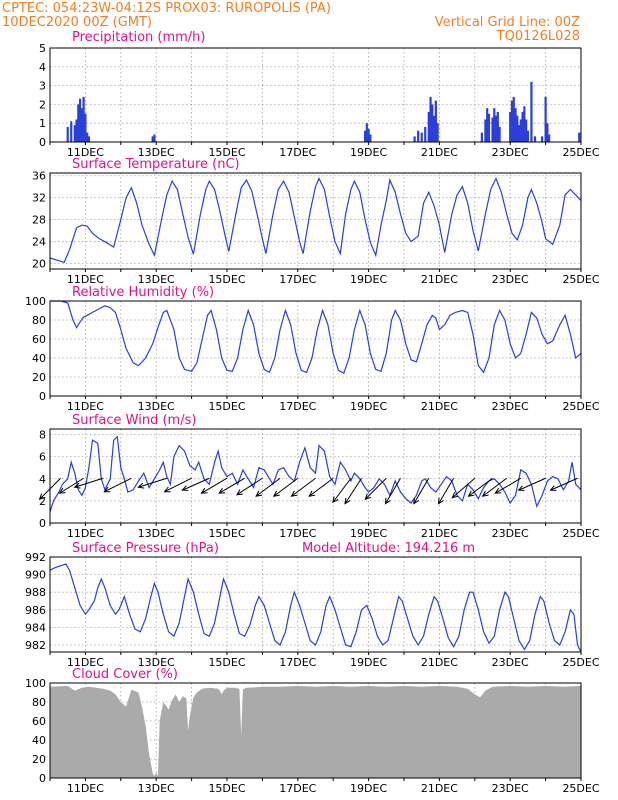  I want to click on cloud-cover-ytick-label: 40, so click(39, 740).